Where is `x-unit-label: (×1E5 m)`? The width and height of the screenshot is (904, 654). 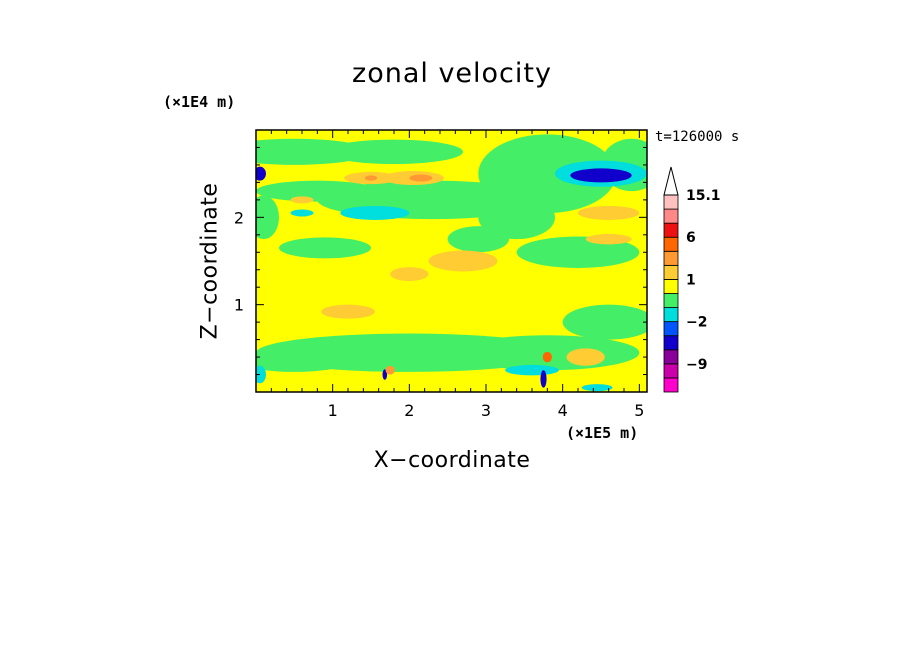 x-unit-label: (×1E5 m) is located at coordinates (602, 433).